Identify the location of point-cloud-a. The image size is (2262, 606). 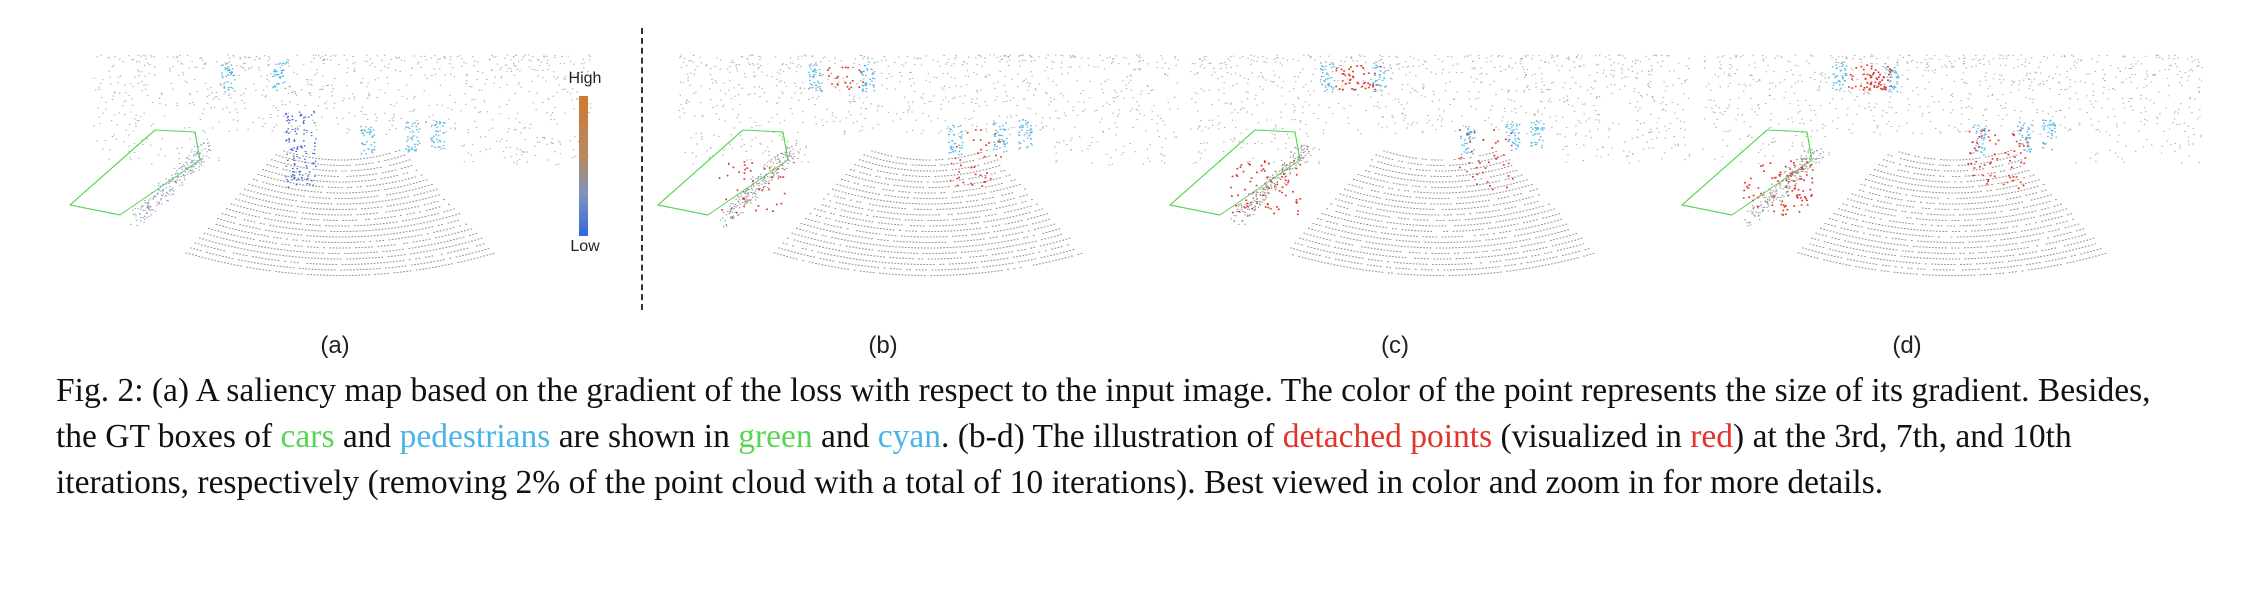
(330, 165).